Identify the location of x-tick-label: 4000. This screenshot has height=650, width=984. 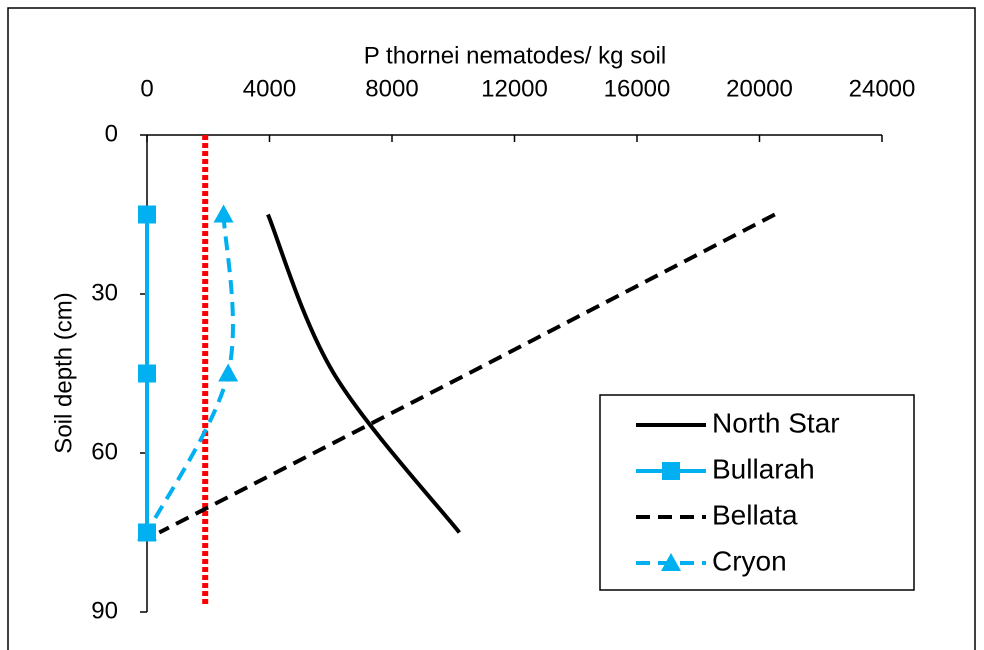
(269, 88).